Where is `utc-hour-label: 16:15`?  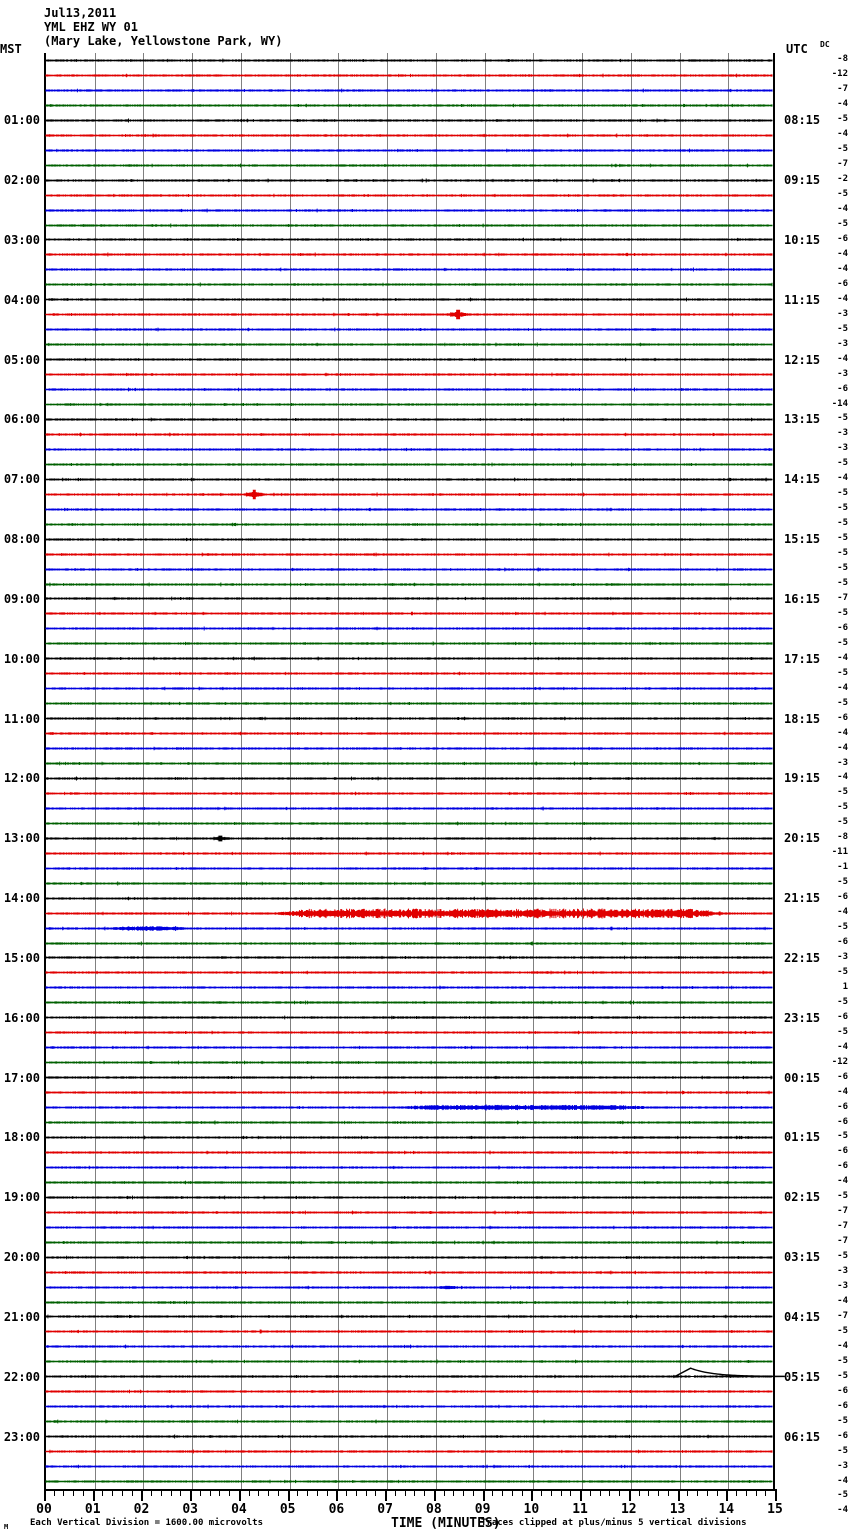
utc-hour-label: 16:15 is located at coordinates (802, 598).